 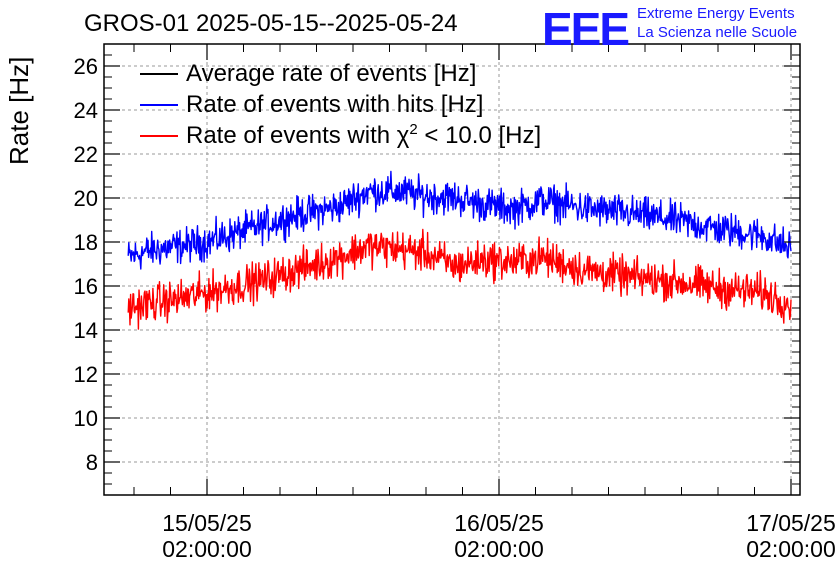 I want to click on legend-swatch-average, so click(x=159, y=73).